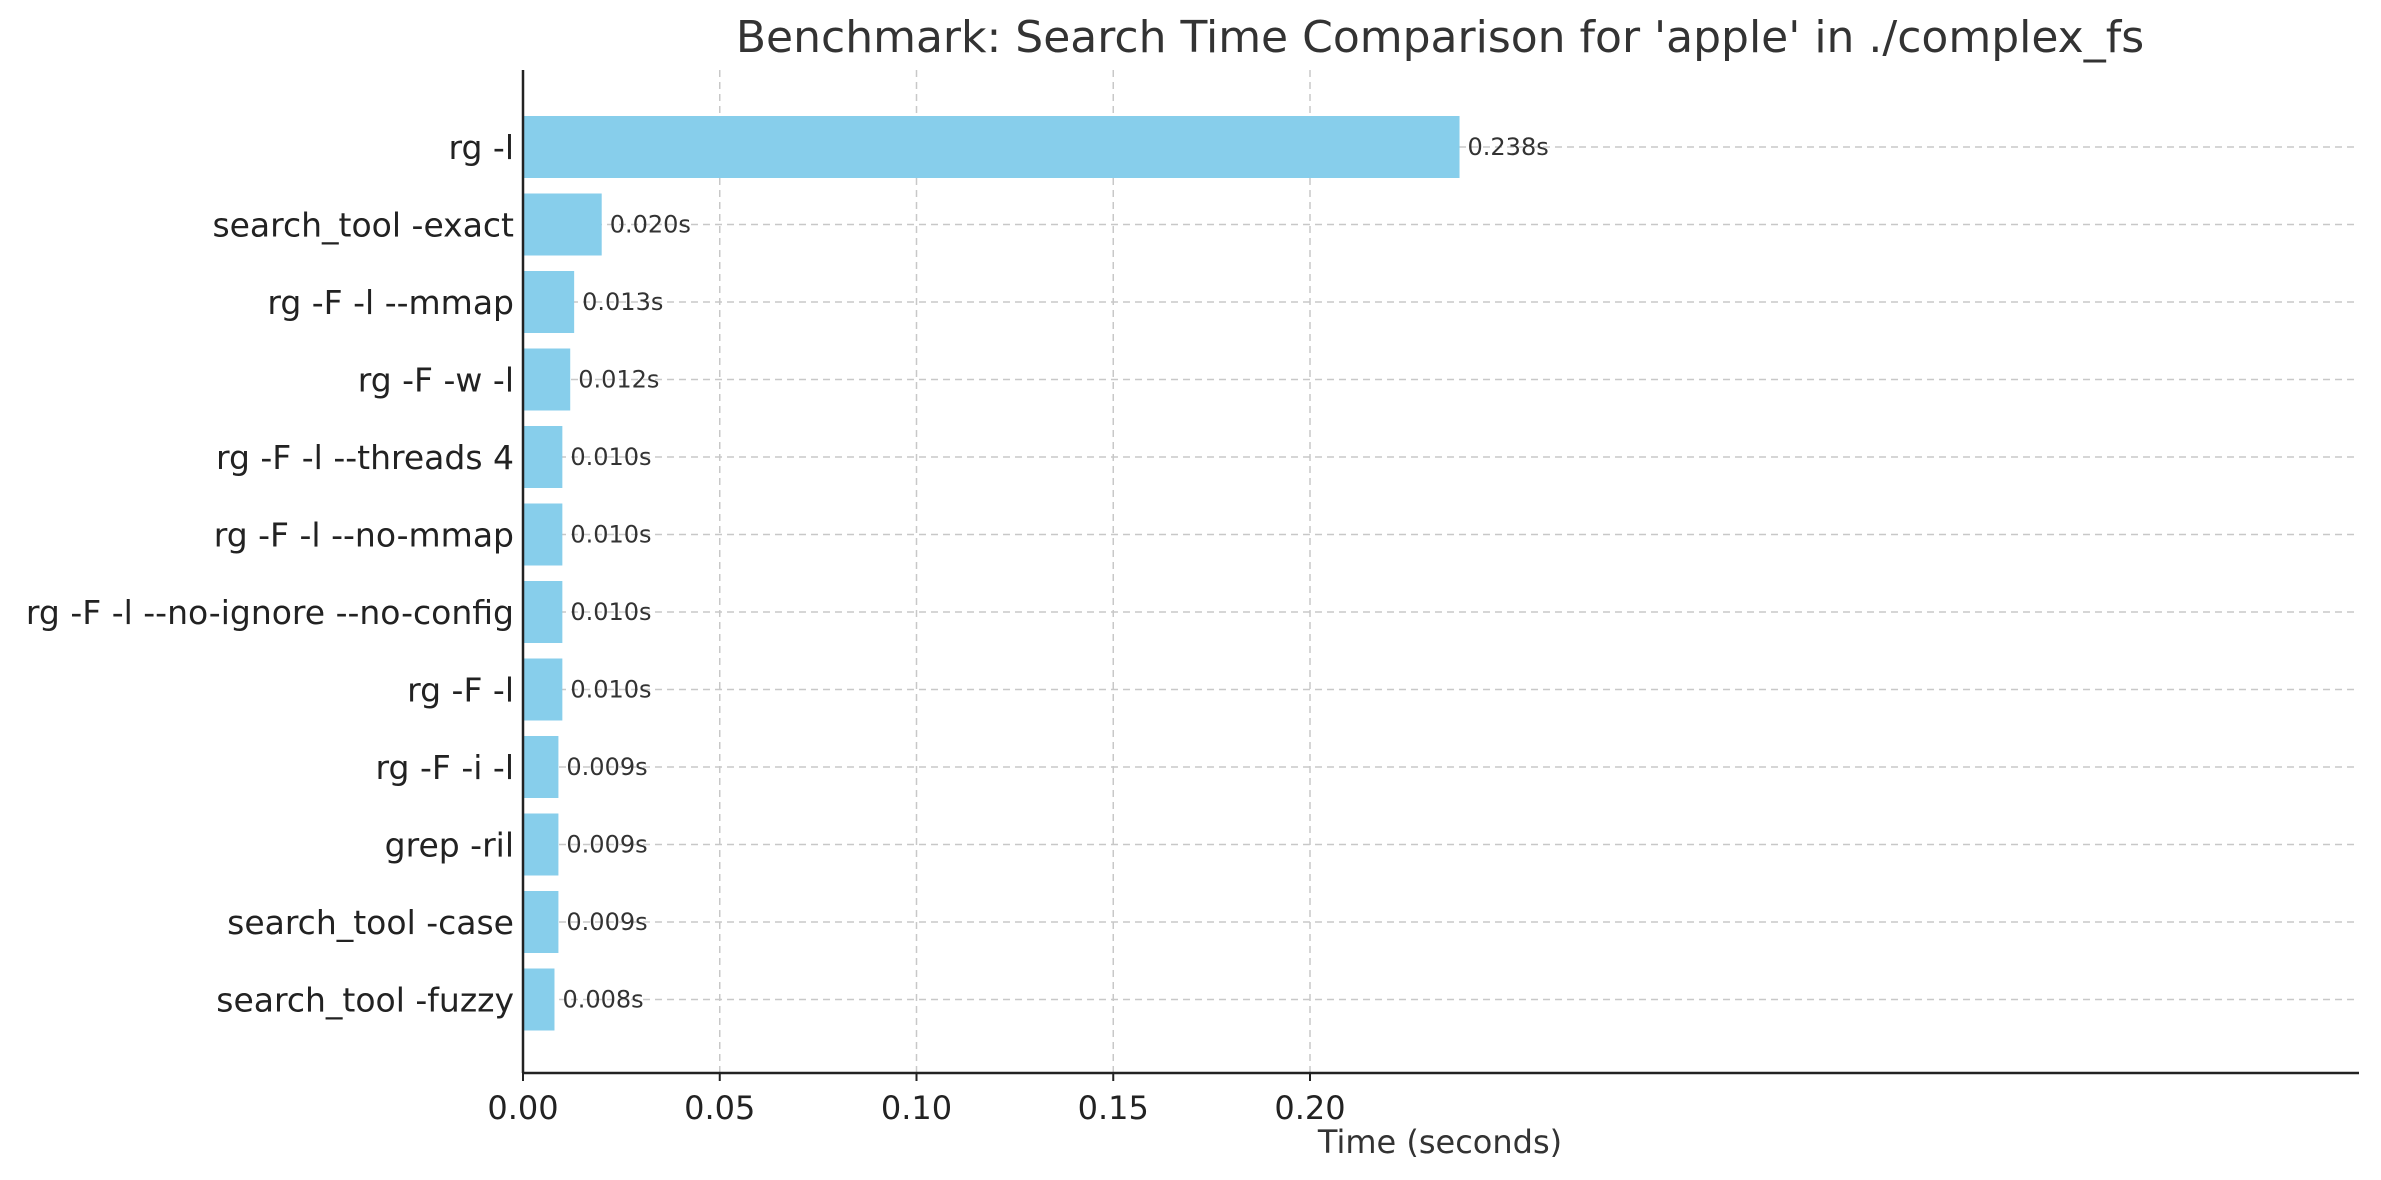 The width and height of the screenshot is (2381, 1180). I want to click on category-label: rg -F -l --threads 4, so click(365, 457).